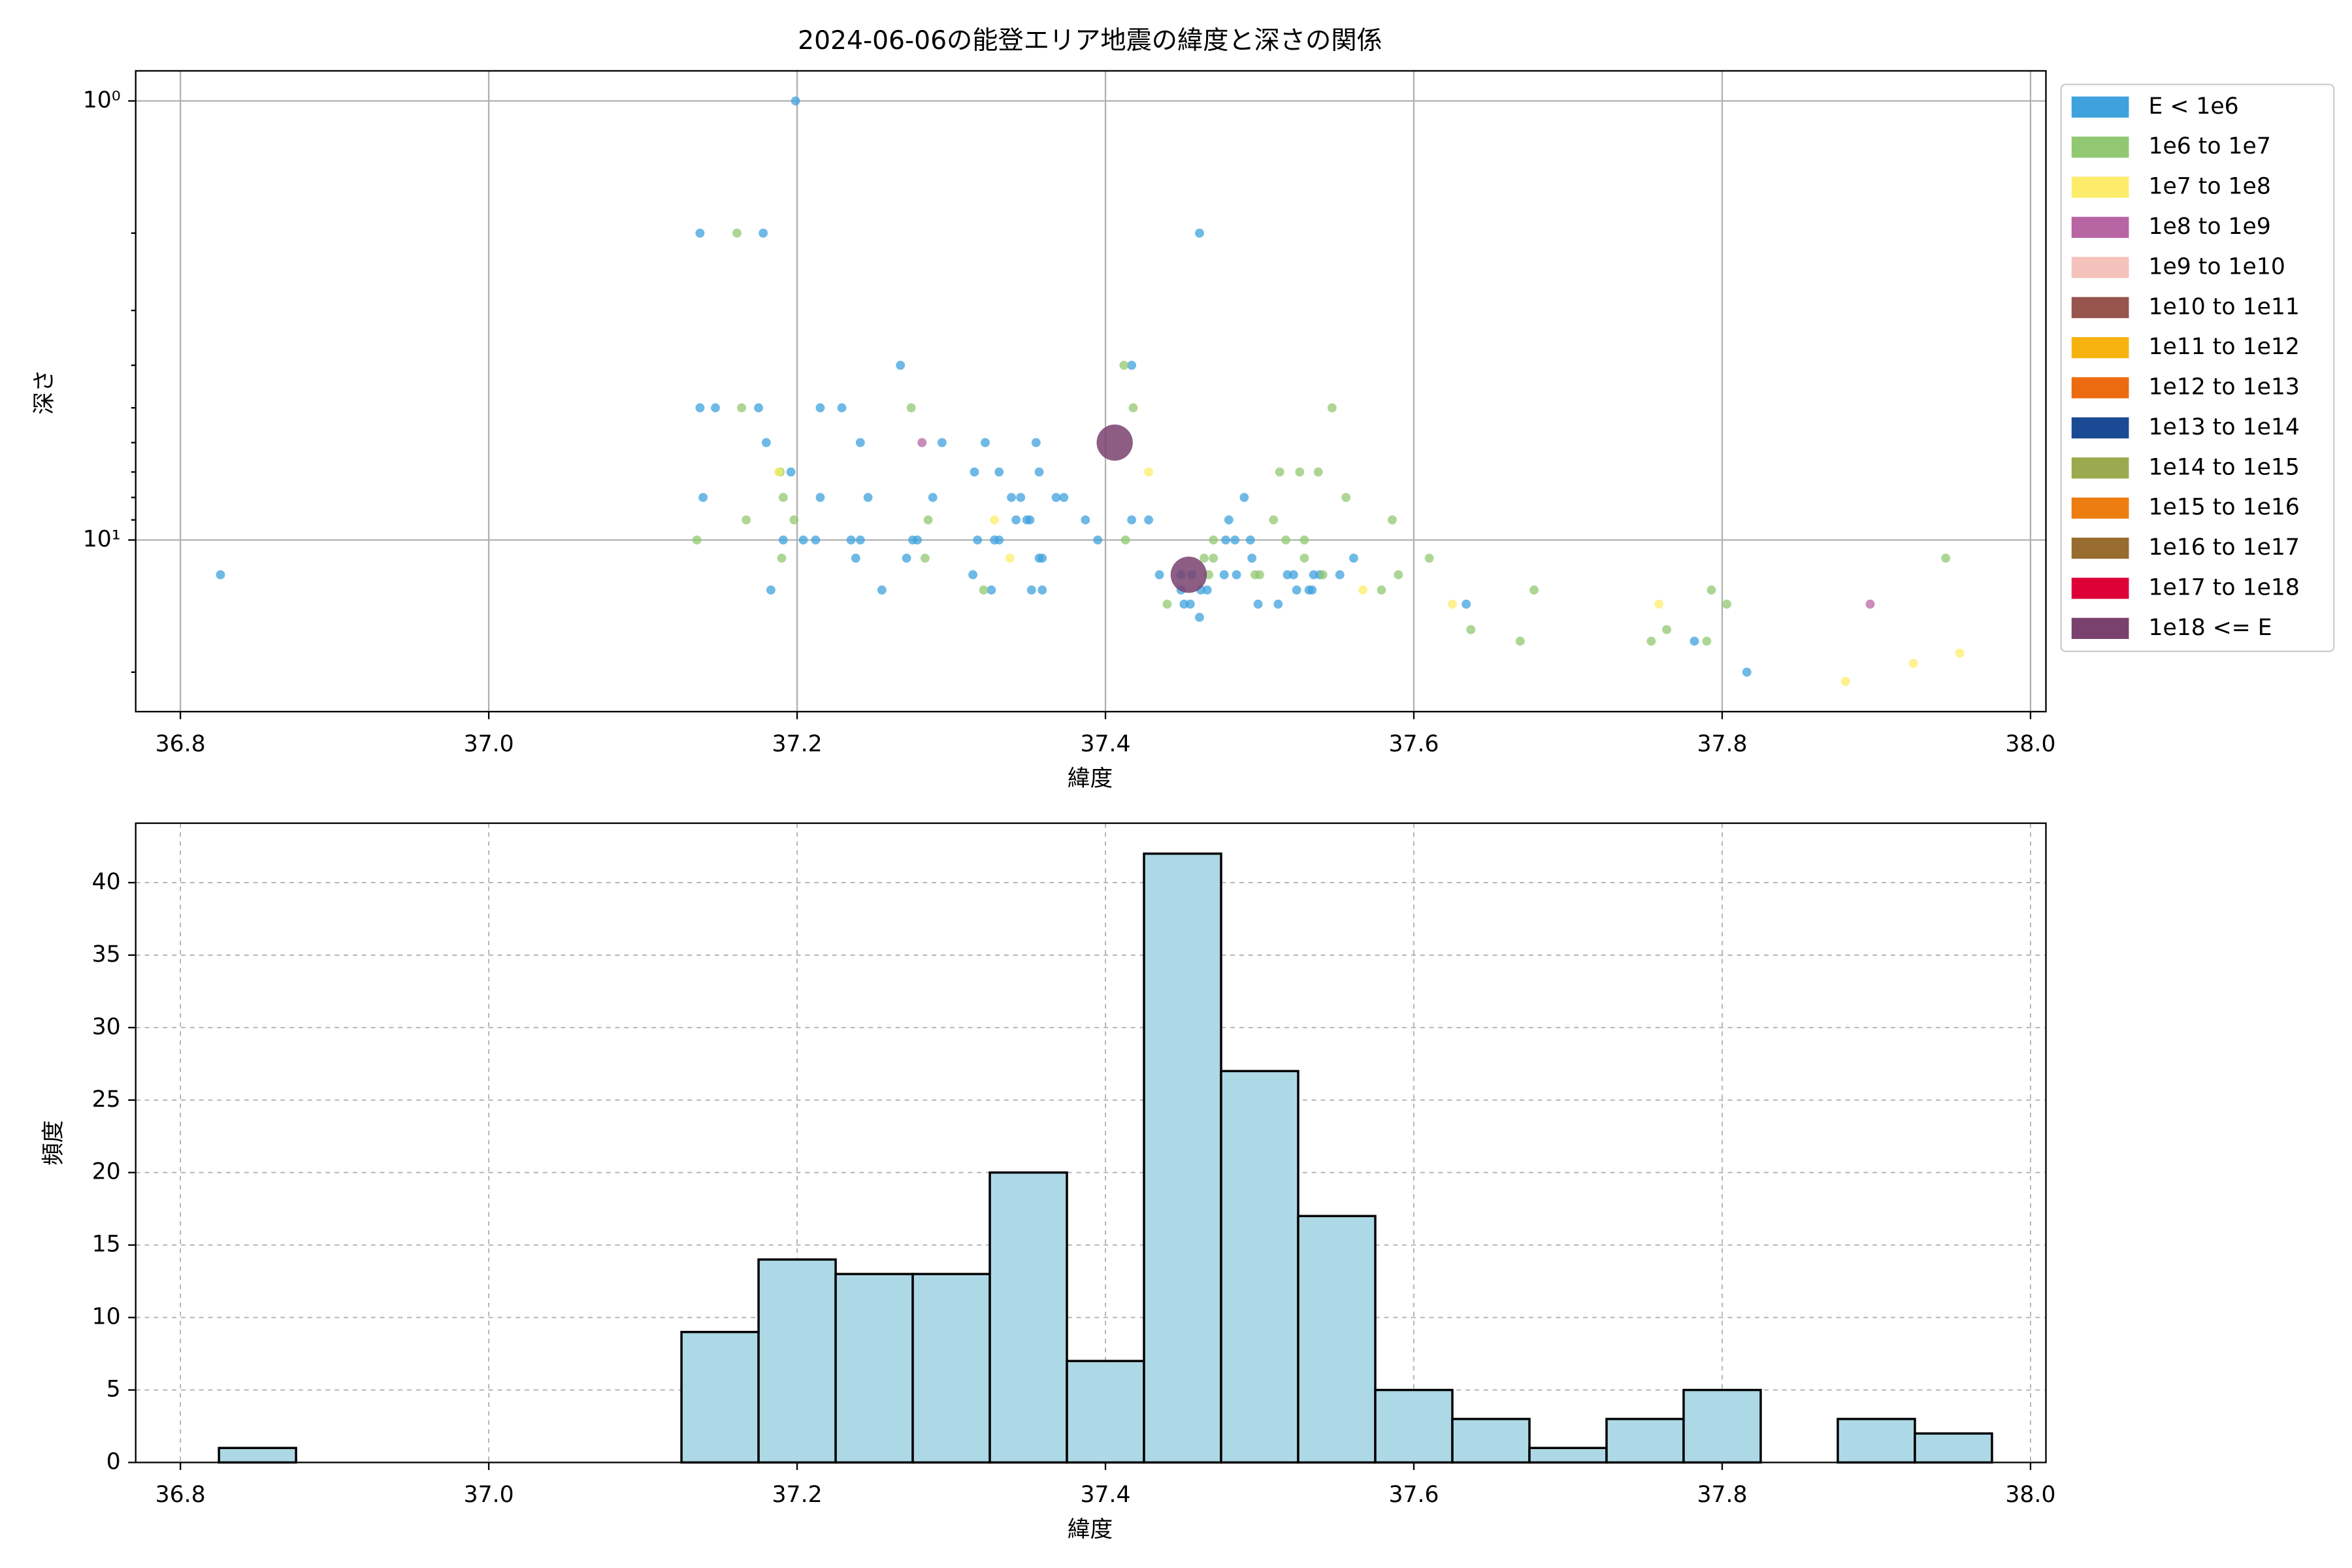 The height and width of the screenshot is (1568, 2352). I want to click on legend-label: 1e15 to 1e16, so click(2223, 508).